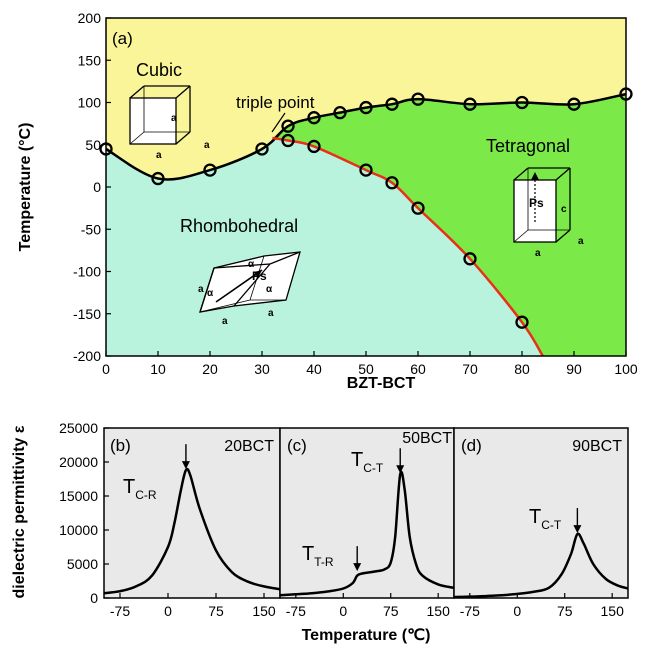  What do you see at coordinates (93, 145) in the screenshot?
I see `y-tick-label: 50` at bounding box center [93, 145].